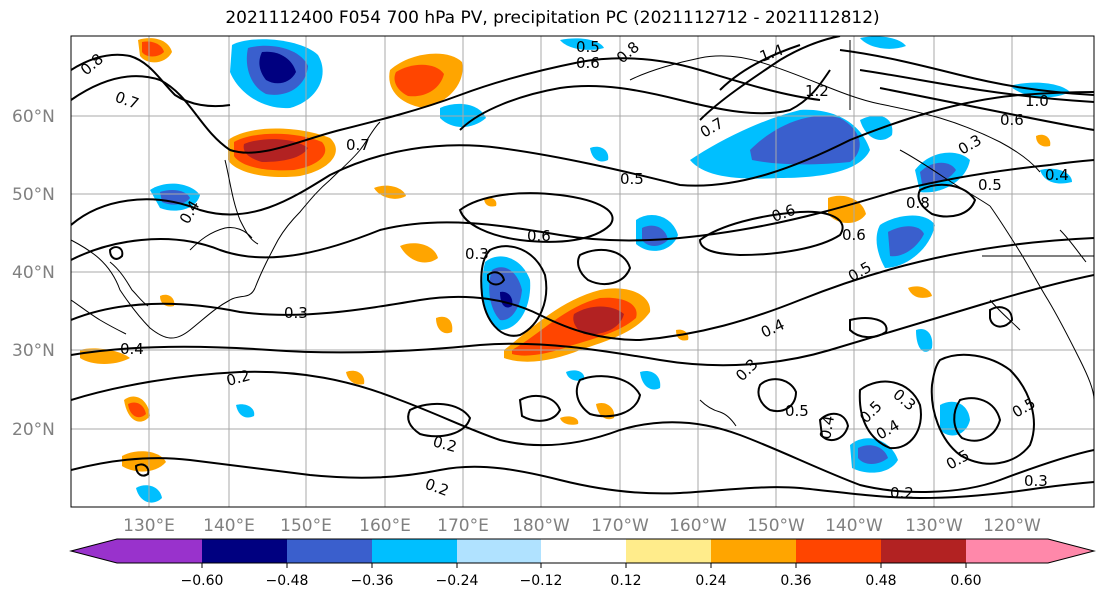 This screenshot has height=601, width=1105. Describe the element at coordinates (33, 273) in the screenshot. I see `lat-label: 40°N` at that location.